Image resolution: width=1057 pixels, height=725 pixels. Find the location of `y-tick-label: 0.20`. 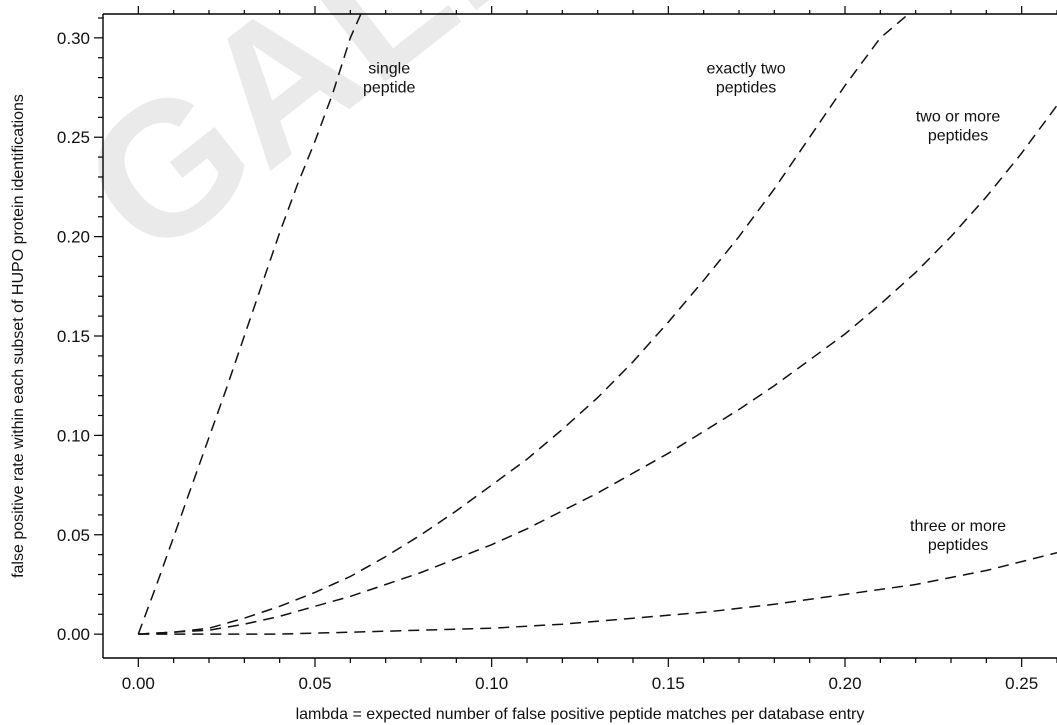

y-tick-label: 0.20 is located at coordinates (73, 237).